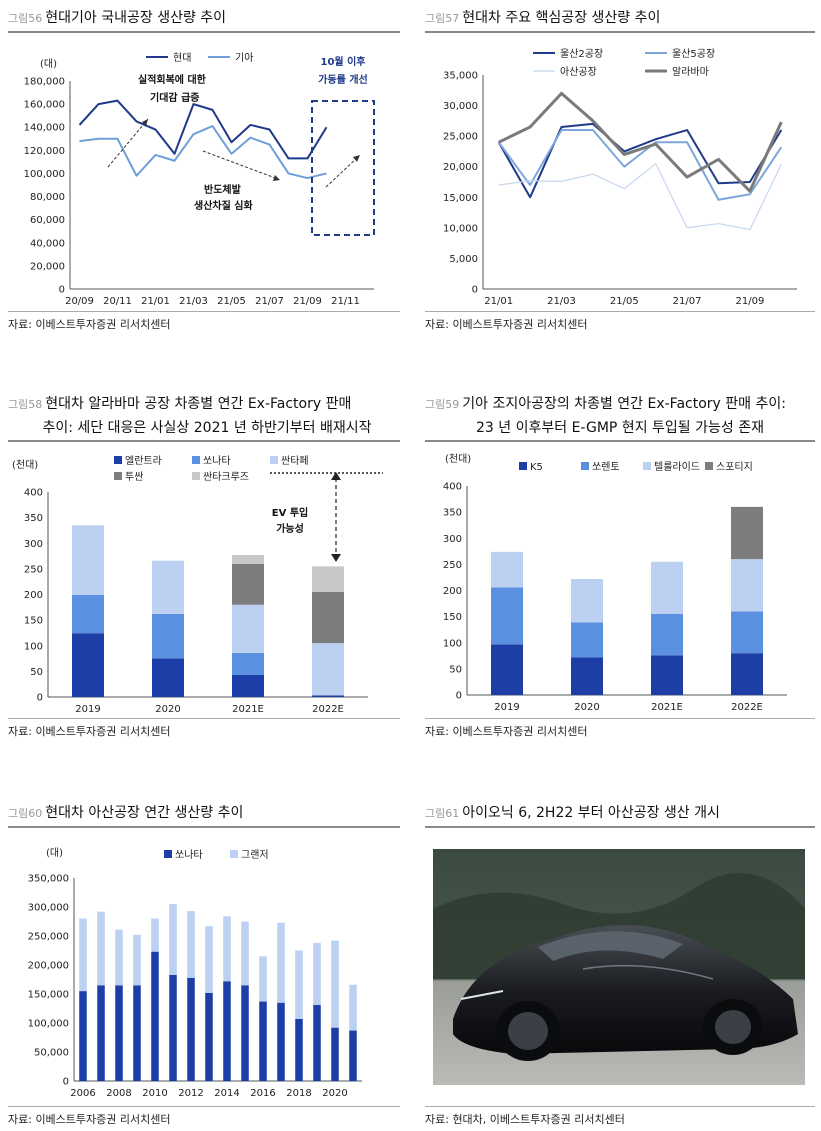  What do you see at coordinates (290, 528) in the screenshot?
I see `annotation-label: 가능성` at bounding box center [290, 528].